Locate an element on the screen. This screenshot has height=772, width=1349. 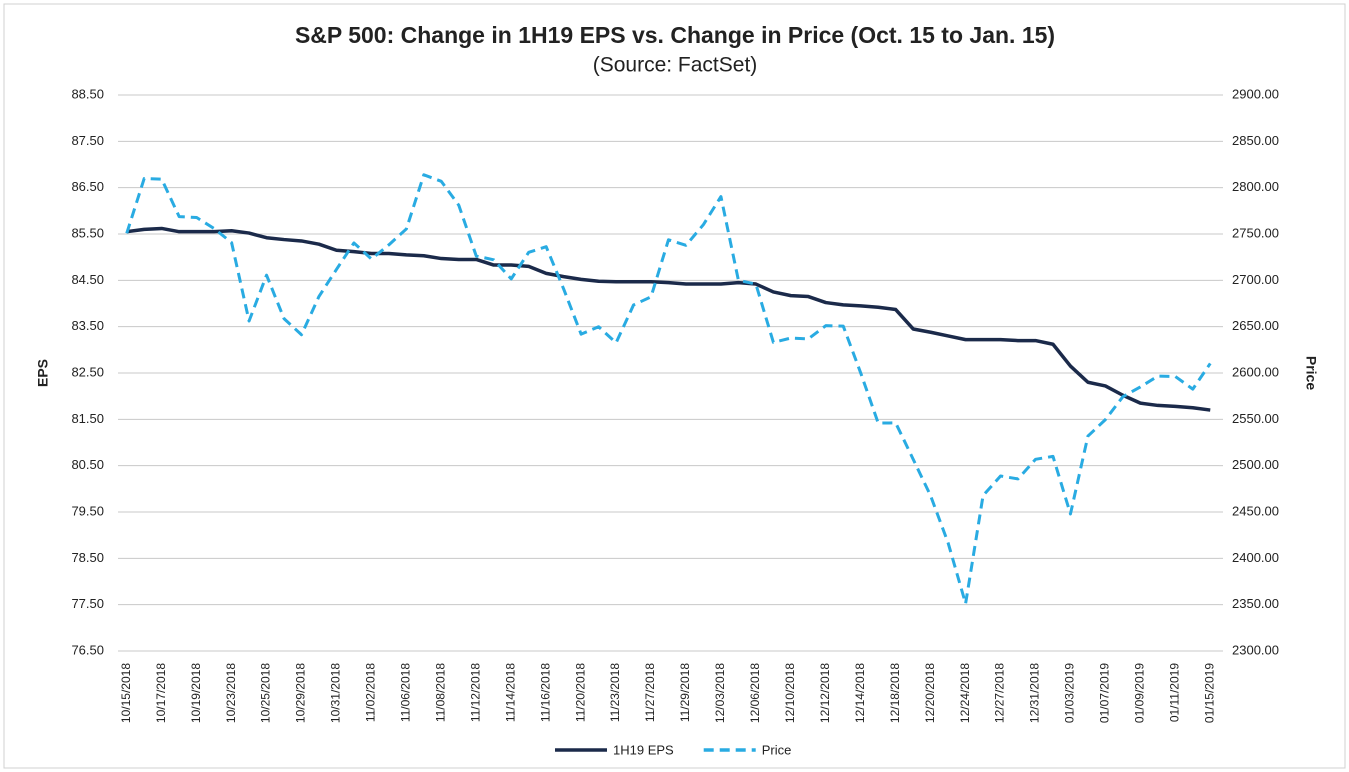
y-tick-label: 87.50 is located at coordinates (87, 140).